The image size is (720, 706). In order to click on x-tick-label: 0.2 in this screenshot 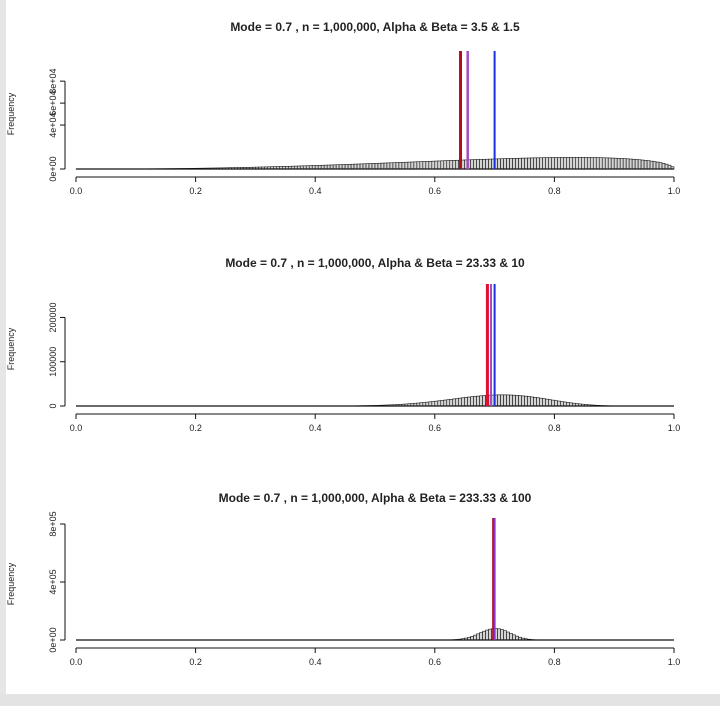, I will do `click(195, 428)`.